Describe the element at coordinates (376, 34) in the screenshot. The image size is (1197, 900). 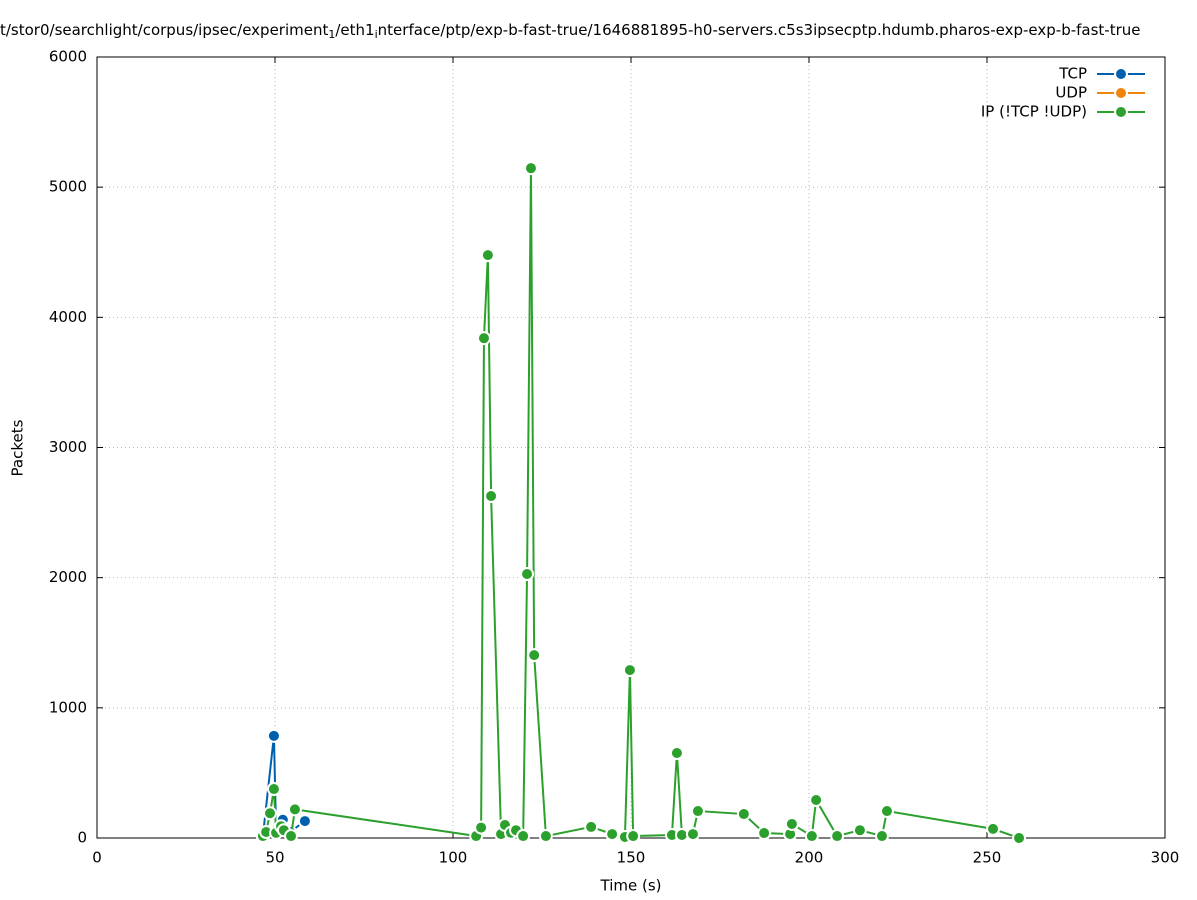
I see `title-subscript: i` at that location.